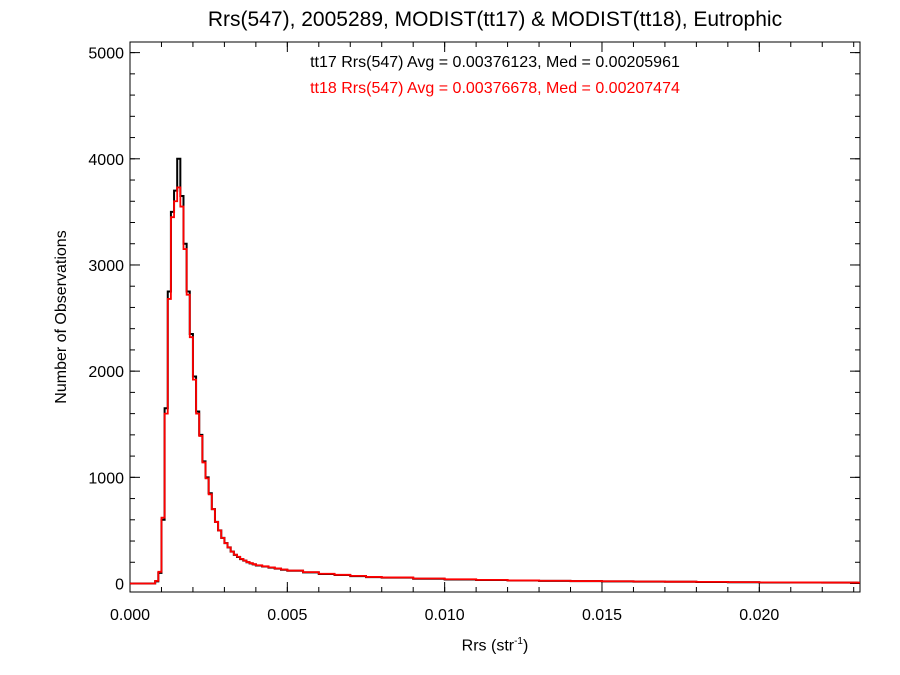  I want to click on x-axis-label: Rrs (str-1), so click(495, 645).